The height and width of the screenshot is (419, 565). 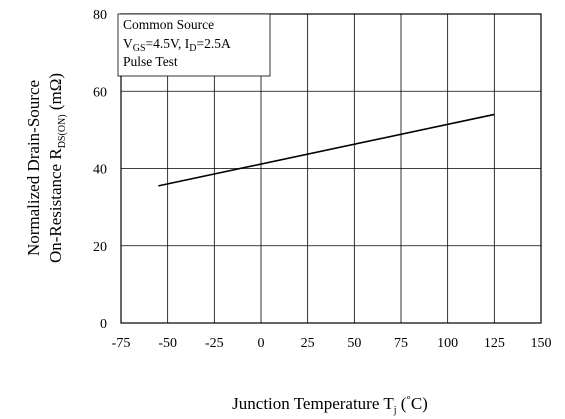 What do you see at coordinates (541, 343) in the screenshot?
I see `x-tick-label: 150` at bounding box center [541, 343].